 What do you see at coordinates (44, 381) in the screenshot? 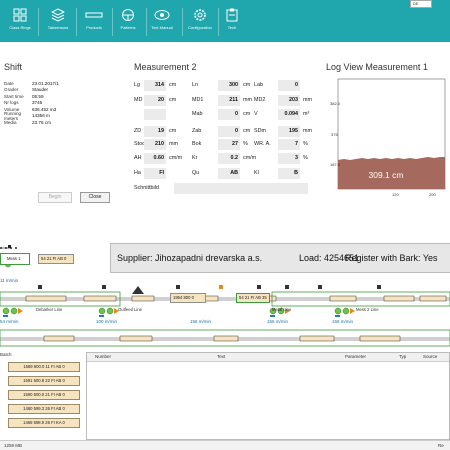
I see `batch-row: 1591 600.8 22 FI AB 0` at bounding box center [44, 381].